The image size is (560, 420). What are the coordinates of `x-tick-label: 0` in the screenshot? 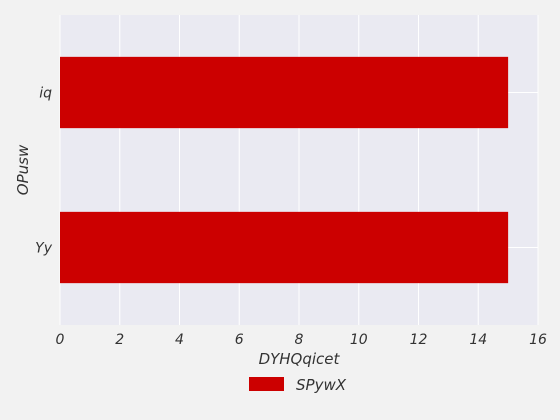 It's located at (60, 340).